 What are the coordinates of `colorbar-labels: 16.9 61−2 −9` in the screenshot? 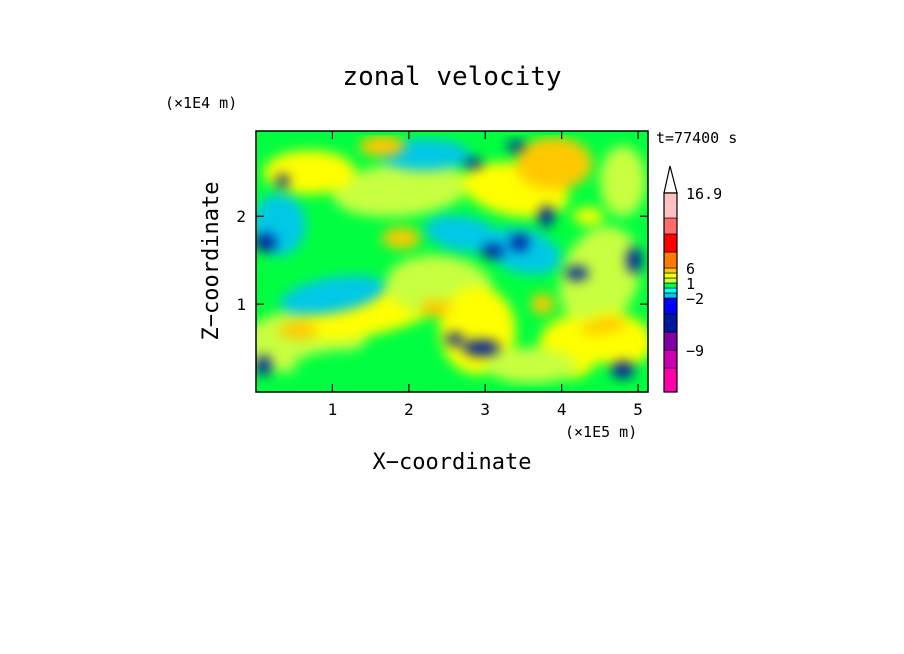 It's located at (704, 272).